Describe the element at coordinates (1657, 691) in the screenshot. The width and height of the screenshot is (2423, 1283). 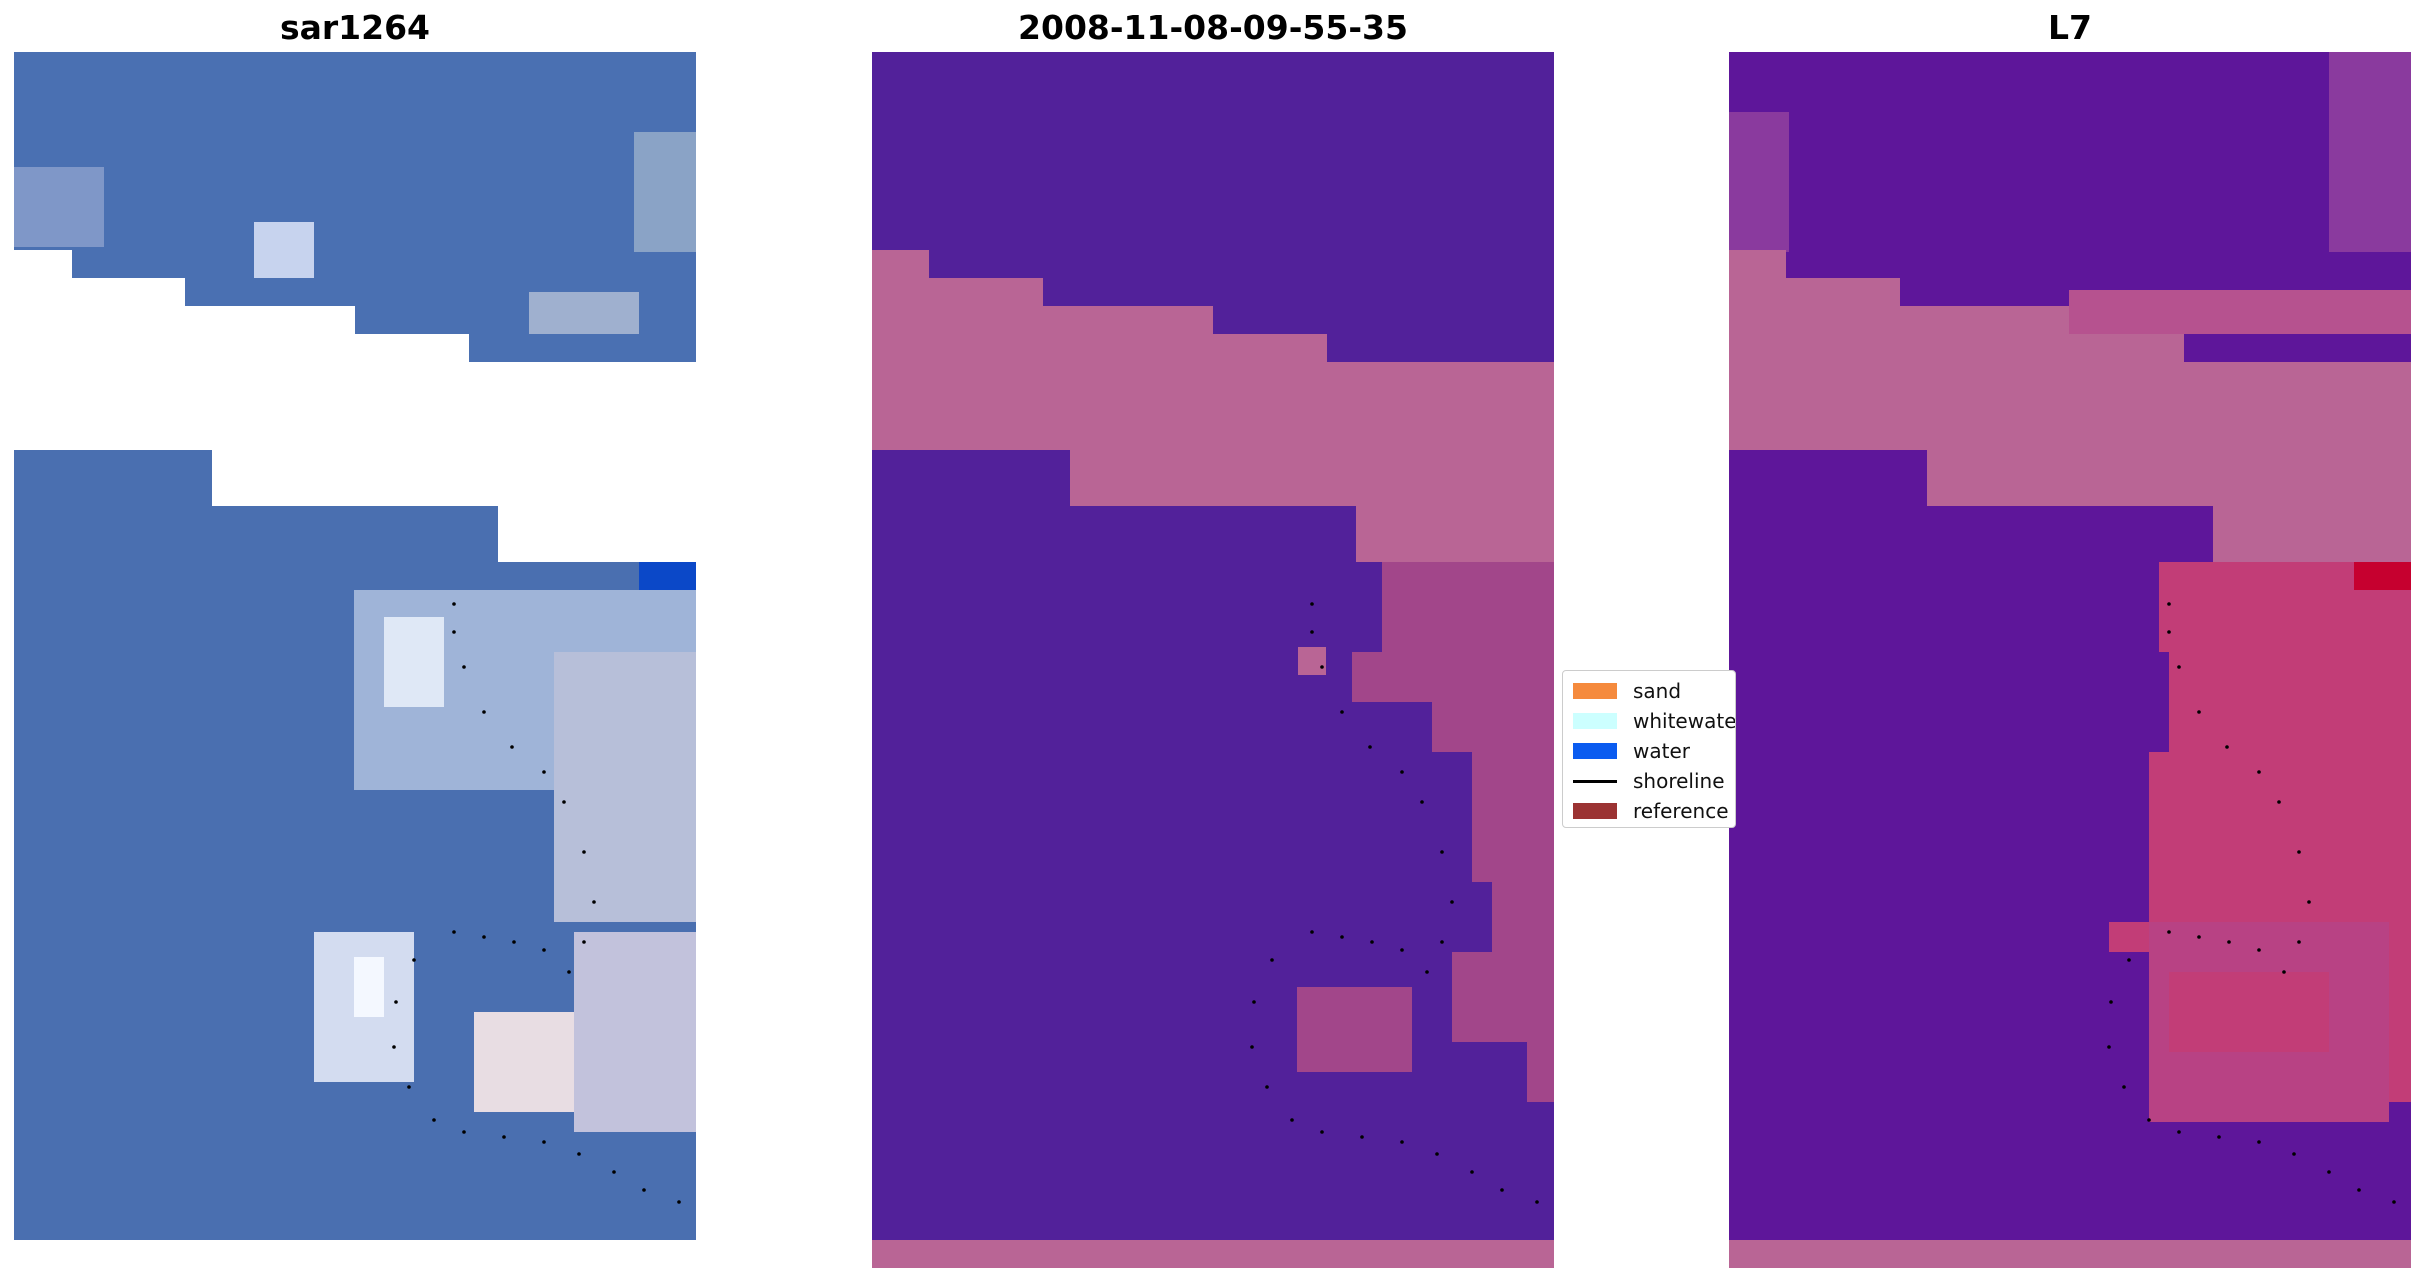
I see `legend-label: sand` at that location.